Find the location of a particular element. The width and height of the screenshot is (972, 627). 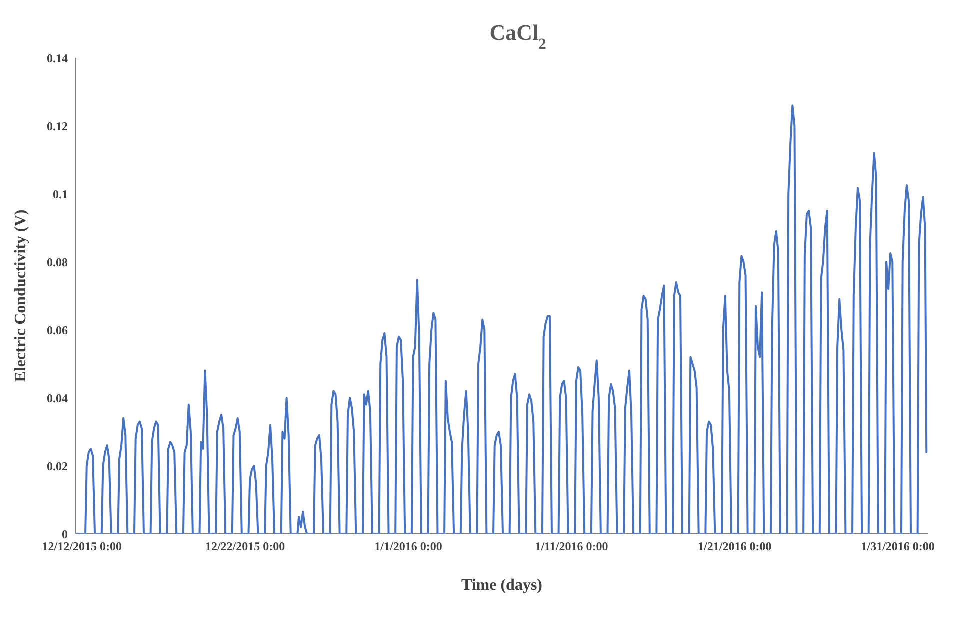

y-tick-label: 0.06 is located at coordinates (57, 330).